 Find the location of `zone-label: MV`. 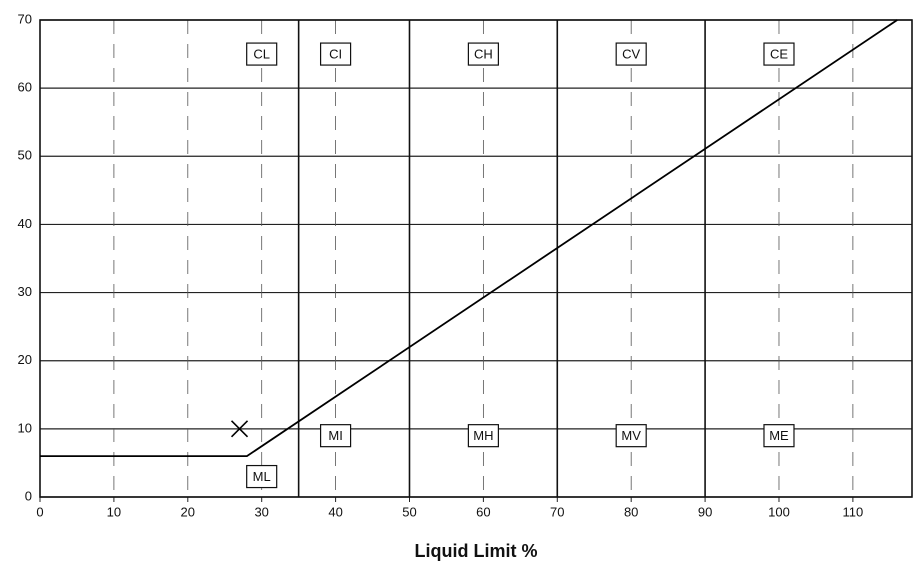

zone-label: MV is located at coordinates (631, 435).